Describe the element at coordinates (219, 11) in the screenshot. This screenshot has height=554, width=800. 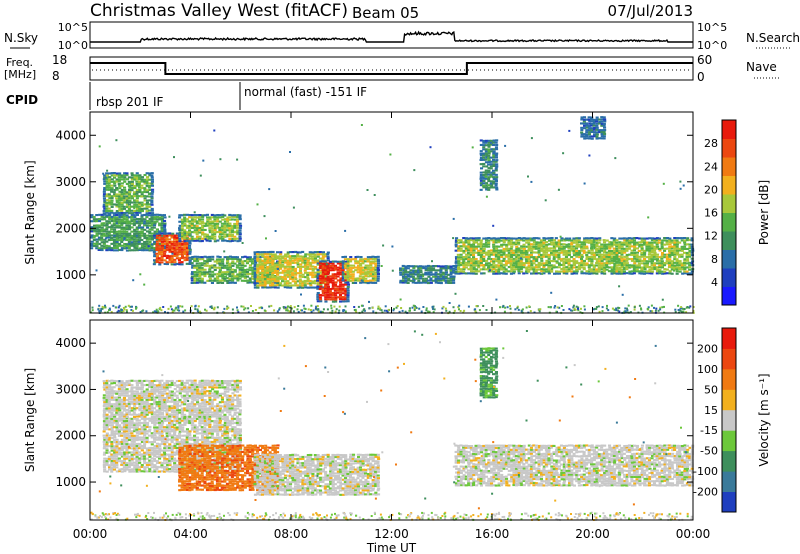
I see `plot-title: Christmas Valley West (fitACF)` at that location.